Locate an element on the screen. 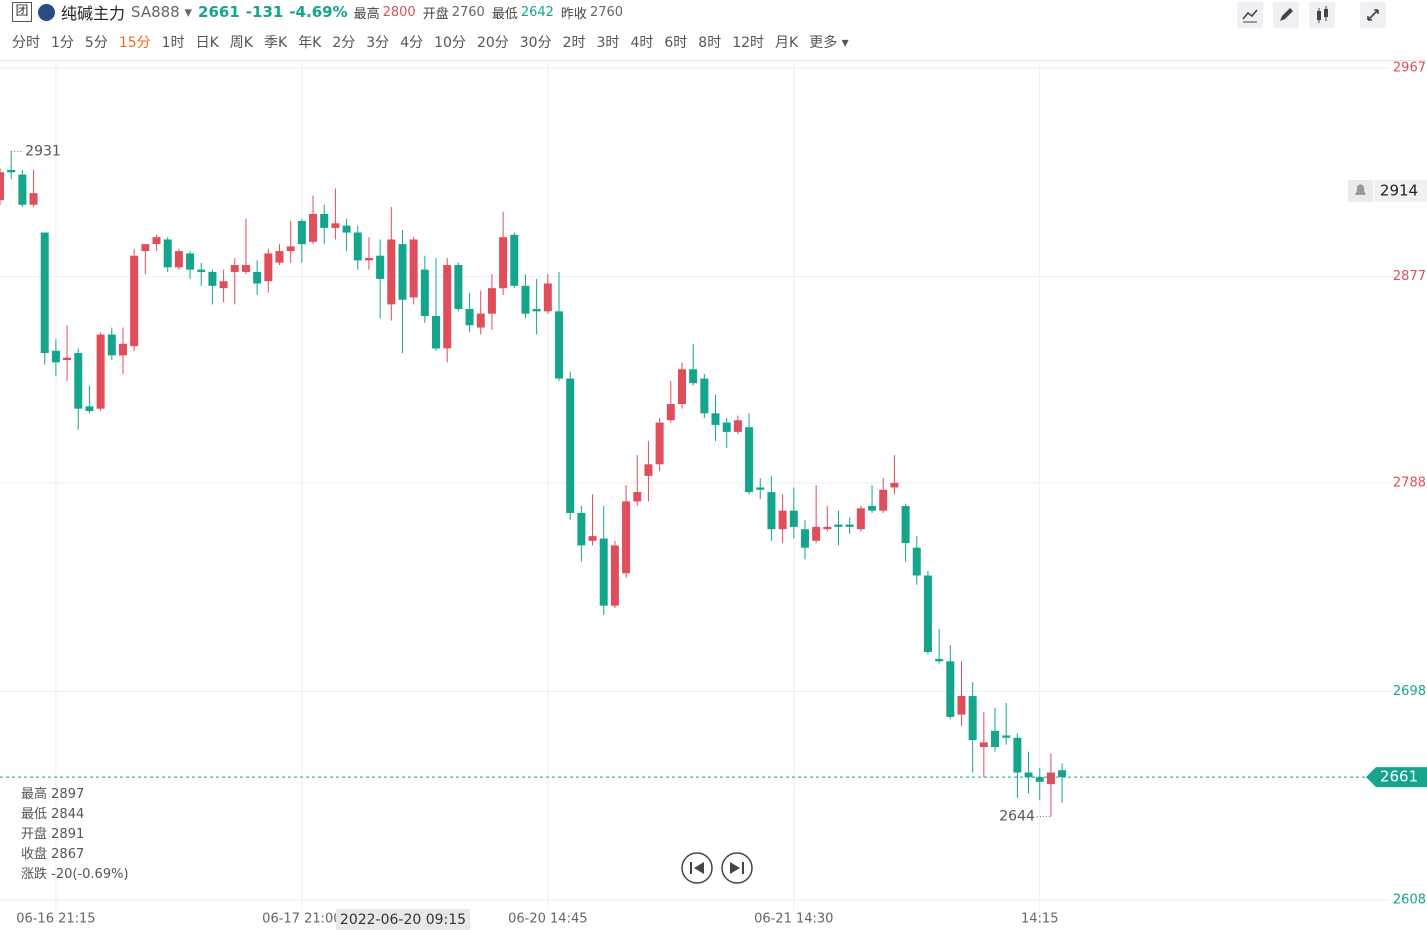 Image resolution: width=1427 pixels, height=930 pixels. period: 更多 ▾ is located at coordinates (829, 43).